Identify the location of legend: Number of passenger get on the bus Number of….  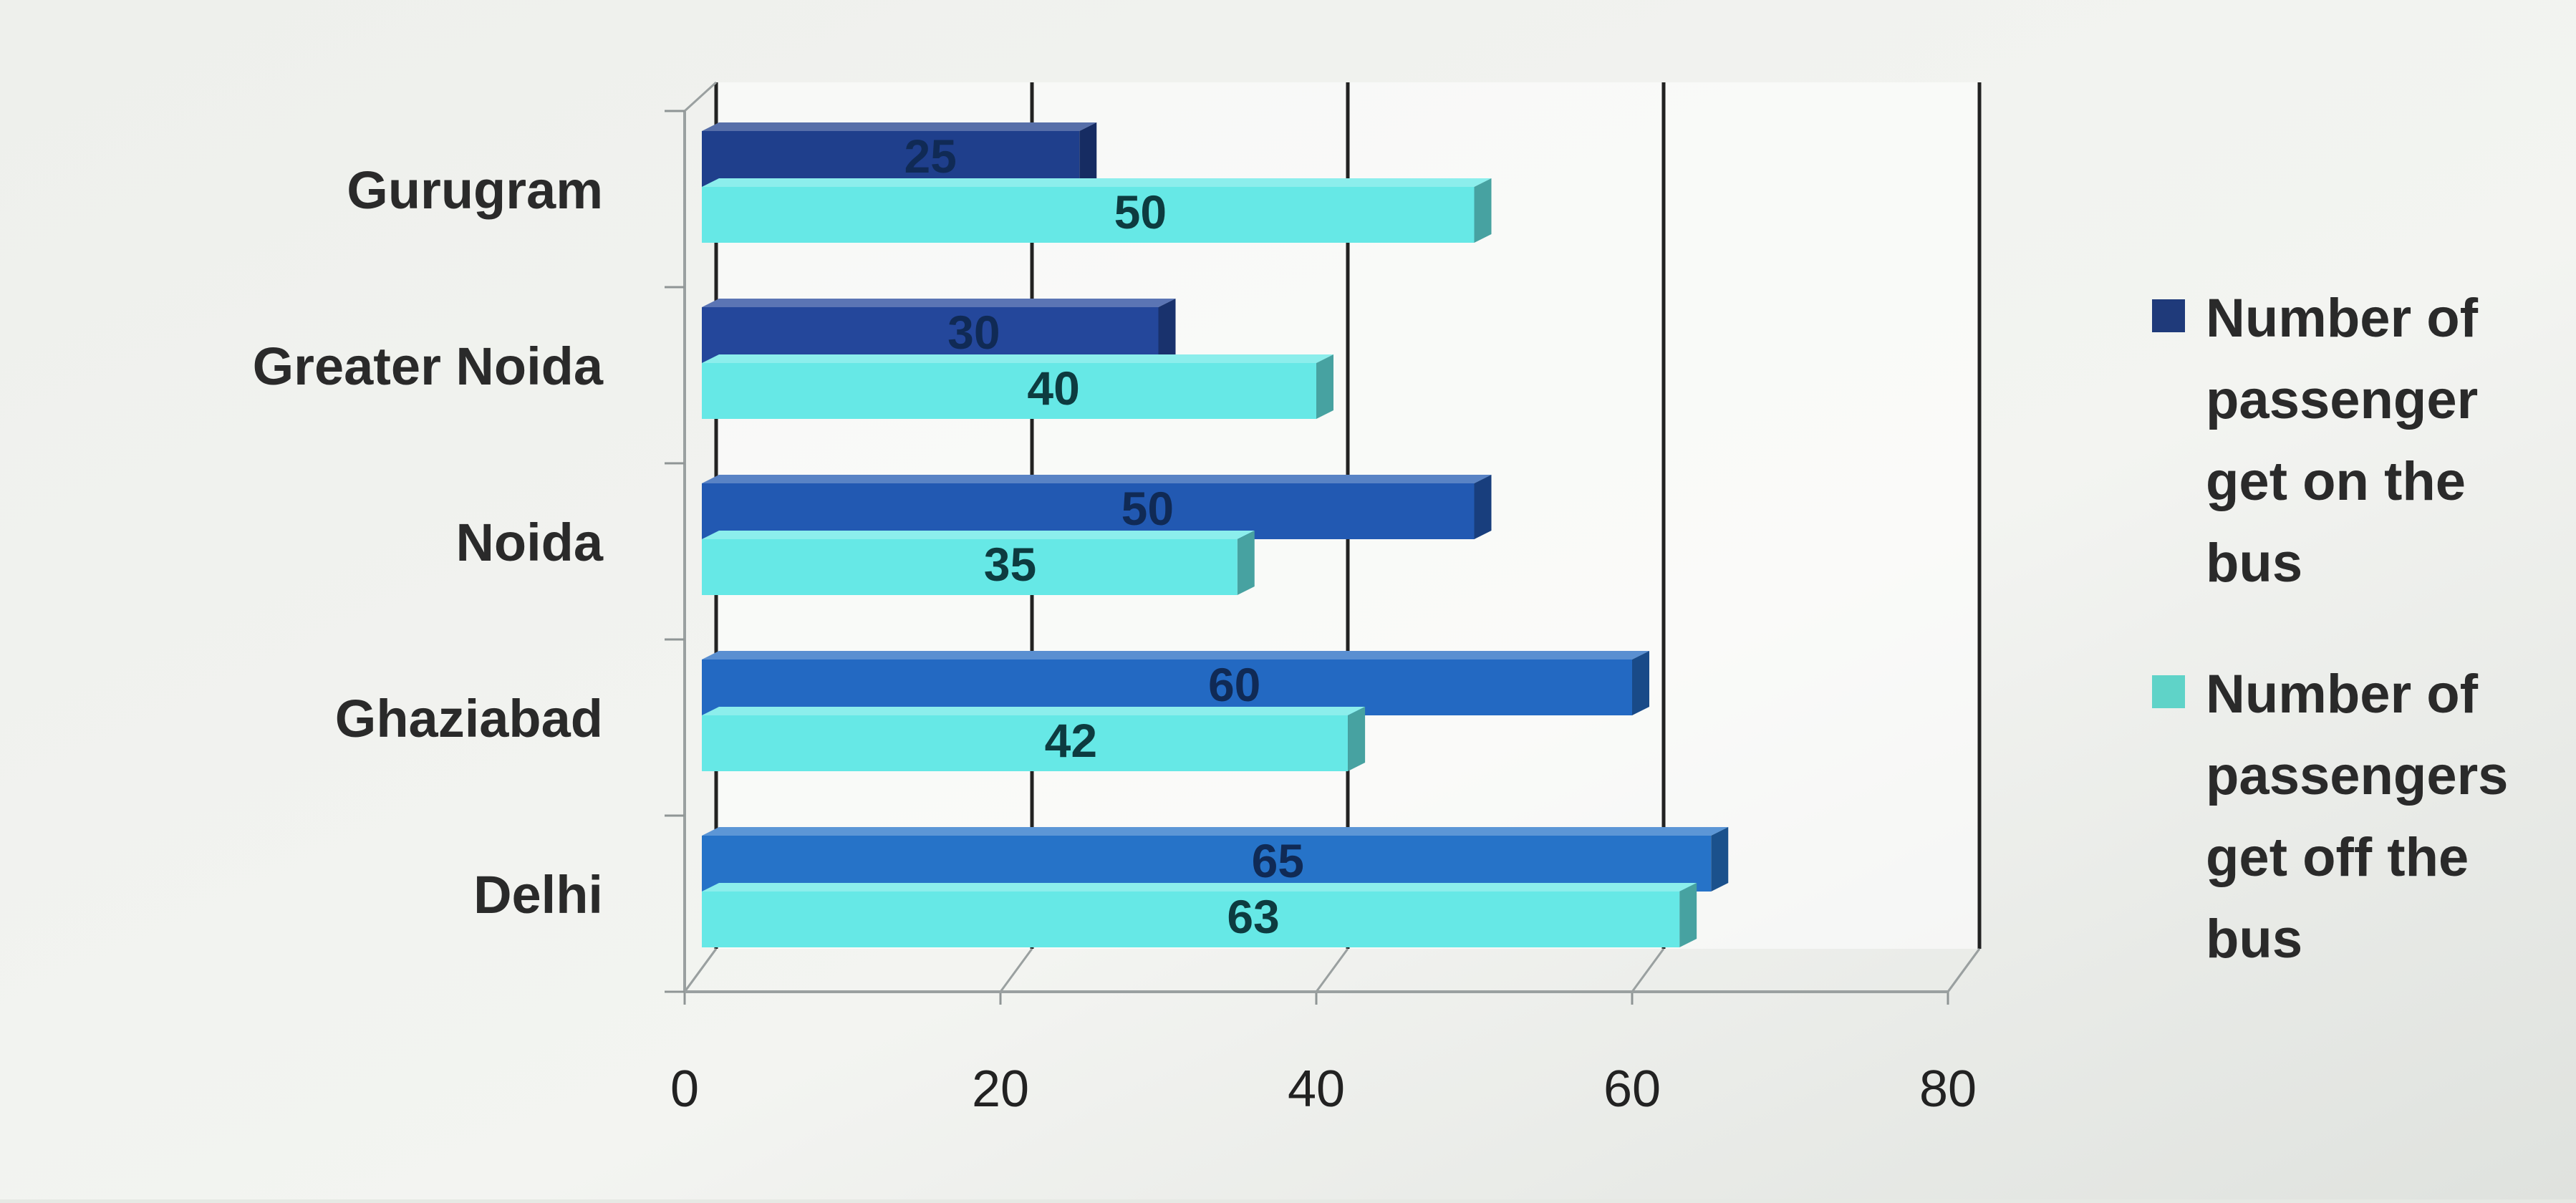
(2330, 629).